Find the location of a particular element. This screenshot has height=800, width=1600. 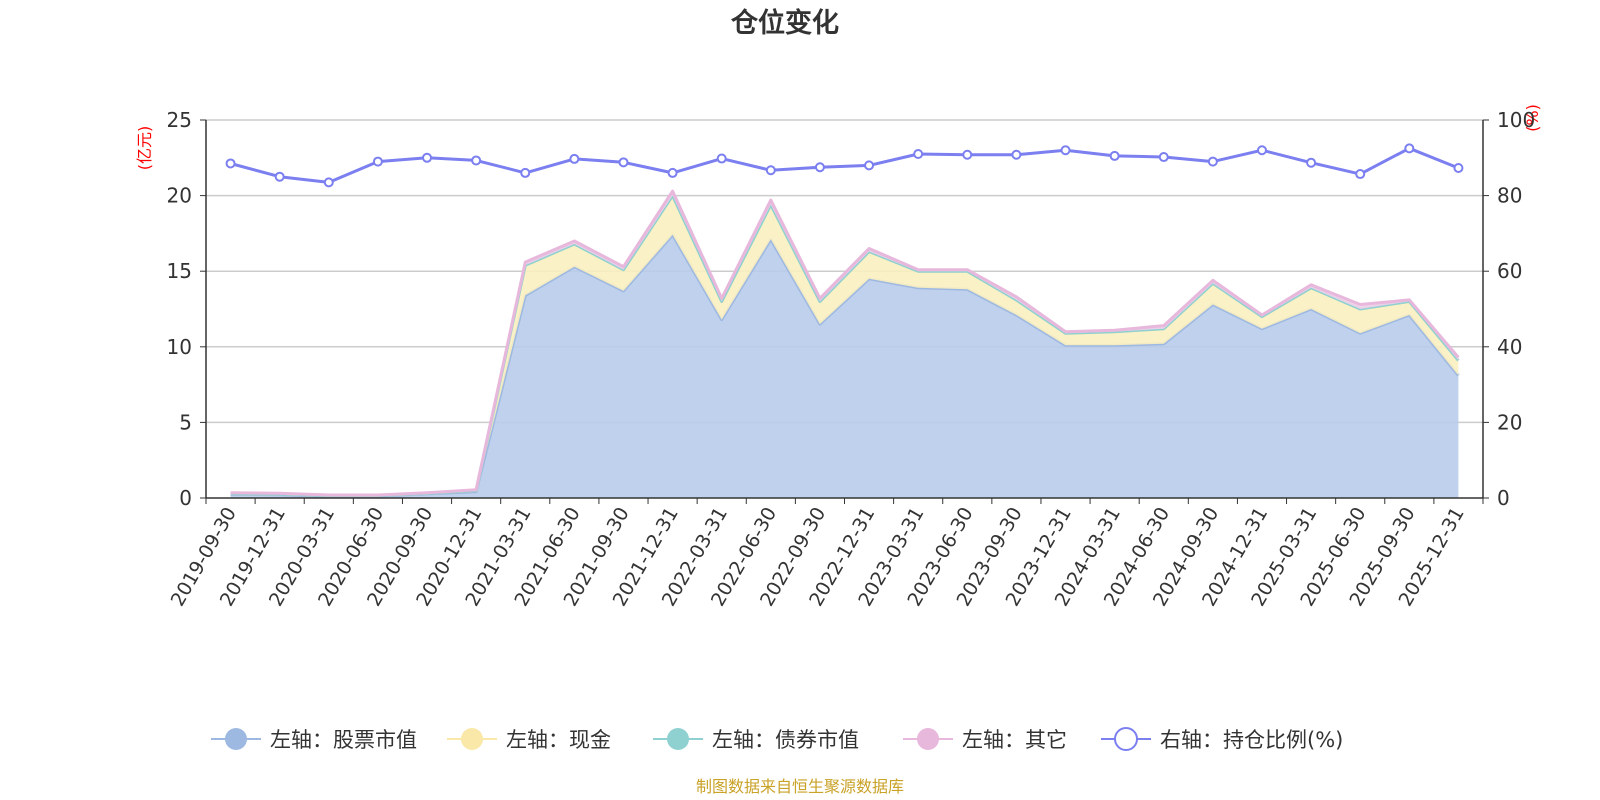

legend-label: 左轴：现金 is located at coordinates (558, 740).